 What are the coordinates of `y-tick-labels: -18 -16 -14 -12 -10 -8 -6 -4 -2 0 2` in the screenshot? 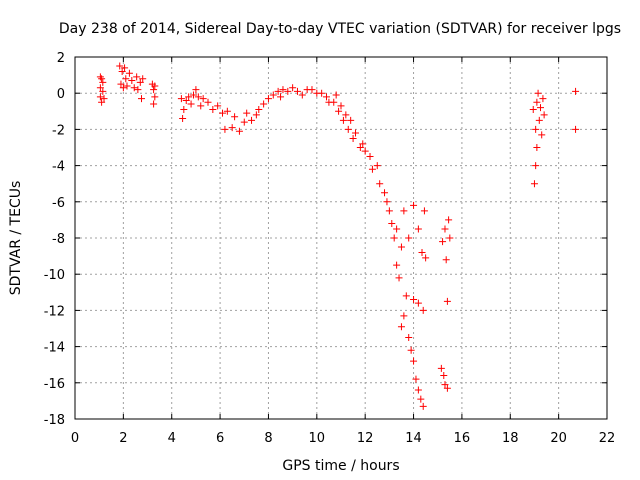 It's located at (54, 239).